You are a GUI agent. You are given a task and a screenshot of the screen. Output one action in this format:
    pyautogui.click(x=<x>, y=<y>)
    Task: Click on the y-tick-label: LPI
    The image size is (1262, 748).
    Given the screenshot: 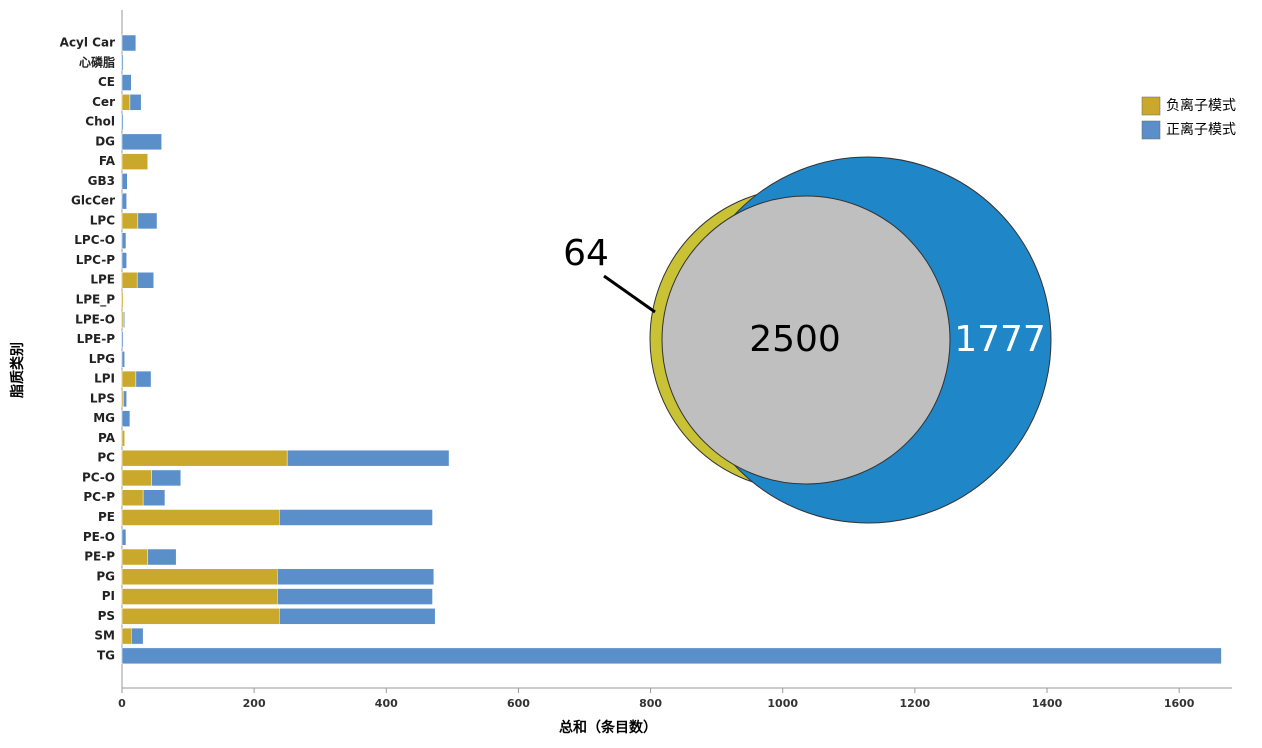 What is the action you would take?
    pyautogui.click(x=104, y=379)
    